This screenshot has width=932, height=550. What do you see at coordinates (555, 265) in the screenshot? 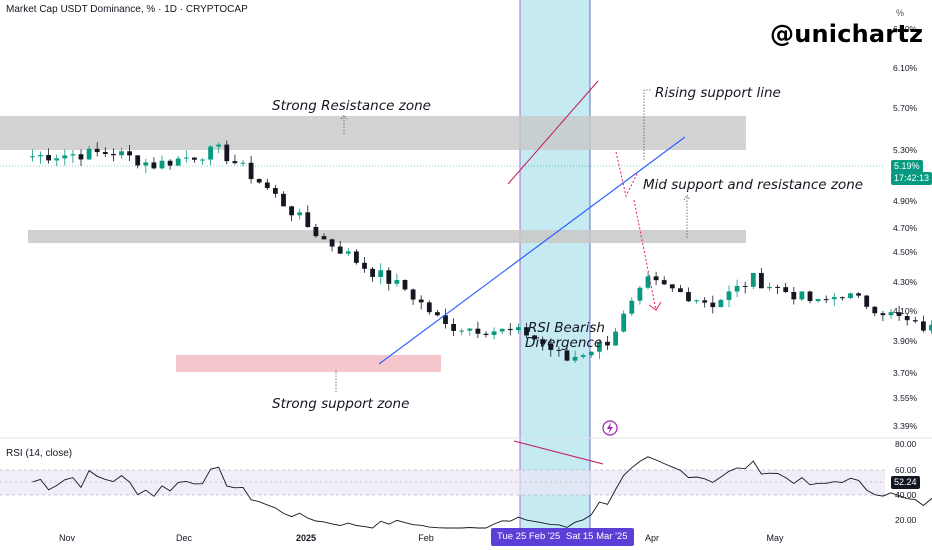
I see `highlight-band` at bounding box center [555, 265].